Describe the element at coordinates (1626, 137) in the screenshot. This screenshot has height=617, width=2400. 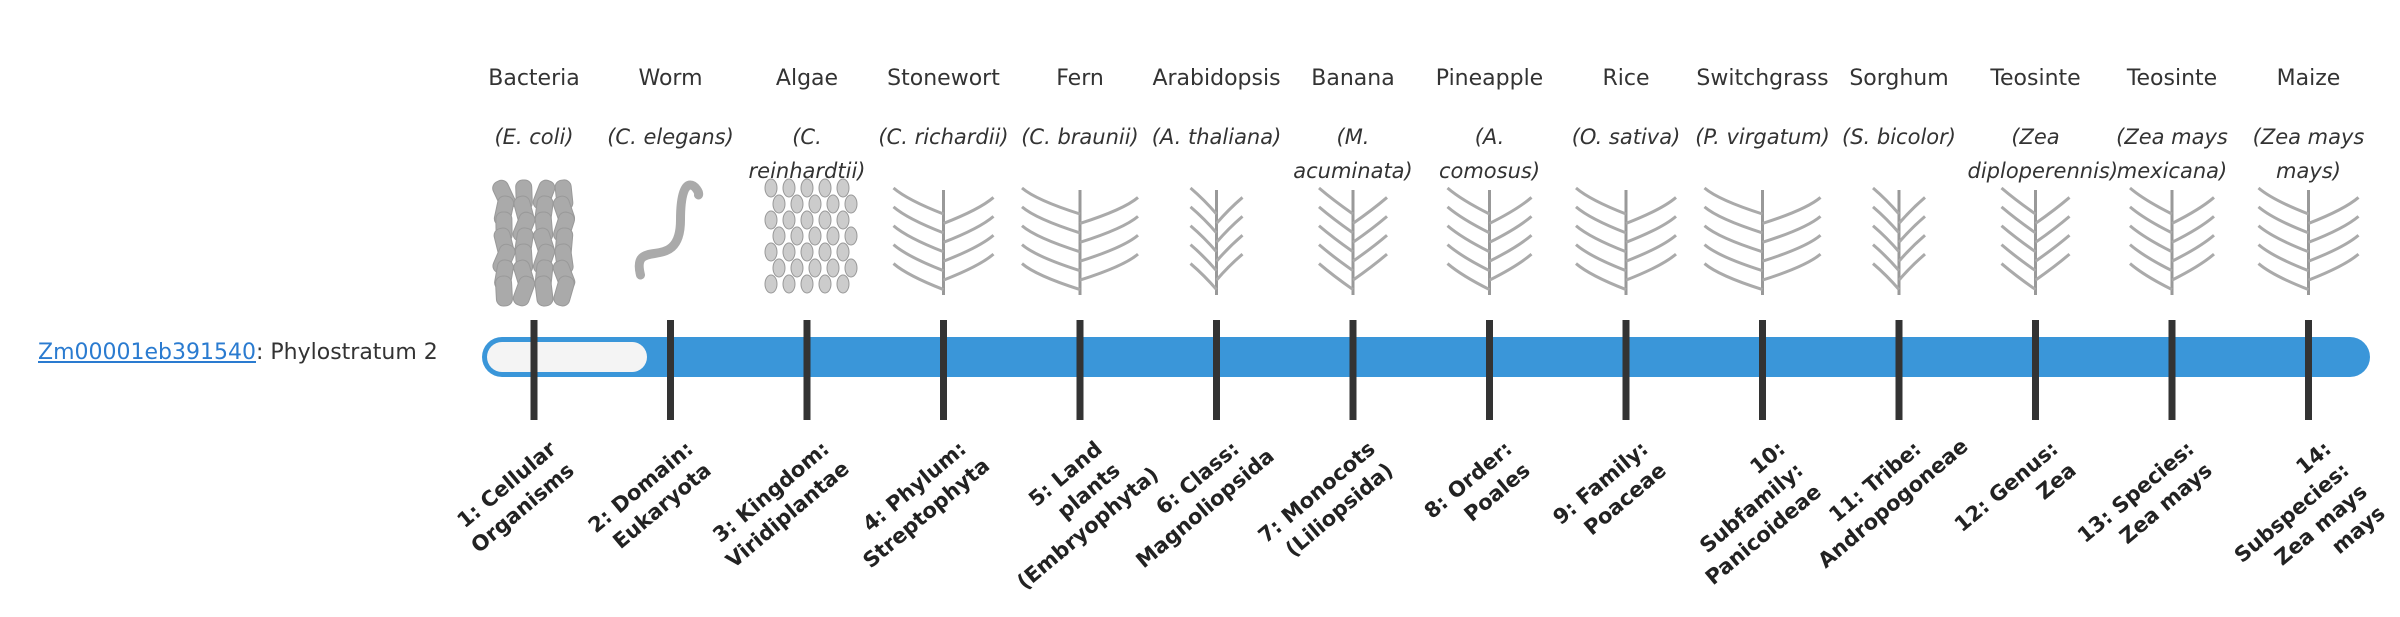
I see `organism-species: (O. sativa)` at that location.